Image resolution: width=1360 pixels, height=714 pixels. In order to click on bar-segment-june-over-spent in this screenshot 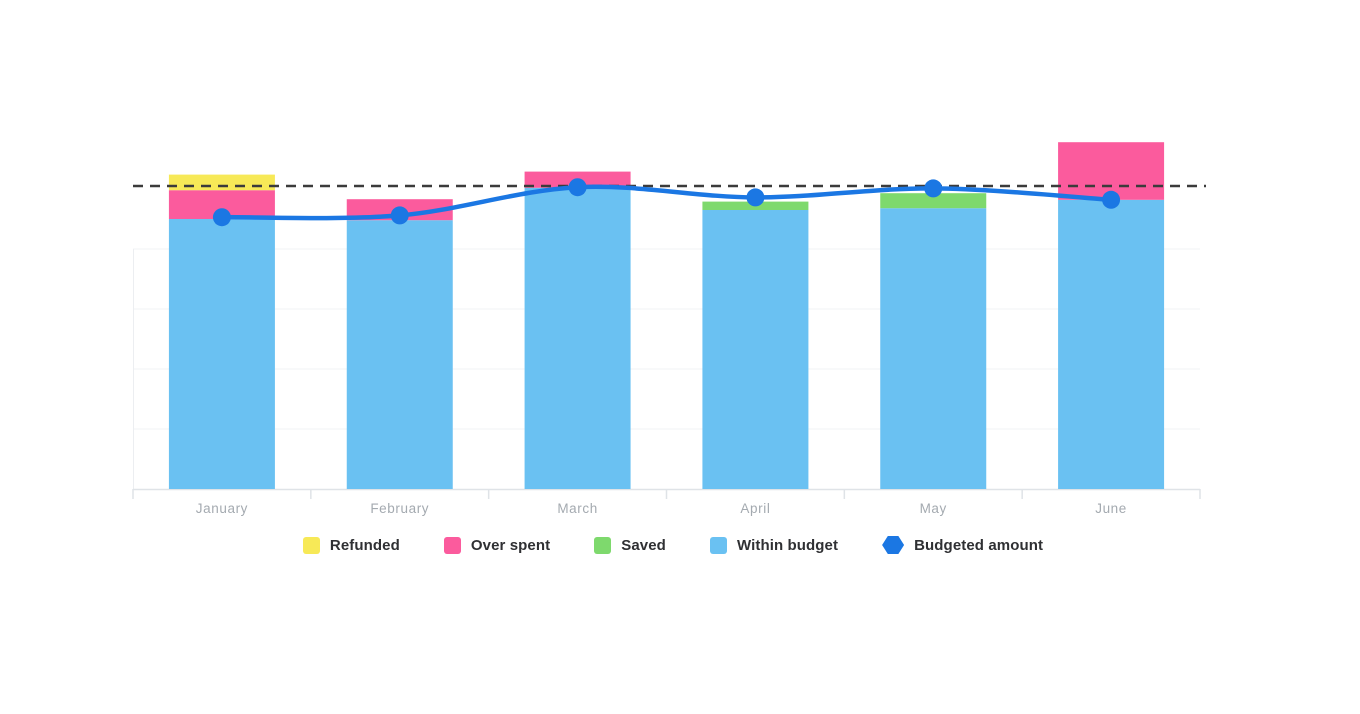, I will do `click(1111, 171)`.